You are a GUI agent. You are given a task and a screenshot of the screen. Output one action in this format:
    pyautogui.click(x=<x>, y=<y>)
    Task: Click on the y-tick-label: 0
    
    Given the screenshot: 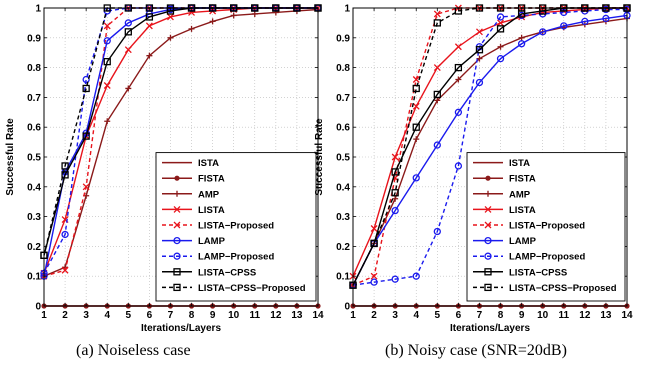 What is the action you would take?
    pyautogui.click(x=38, y=307)
    